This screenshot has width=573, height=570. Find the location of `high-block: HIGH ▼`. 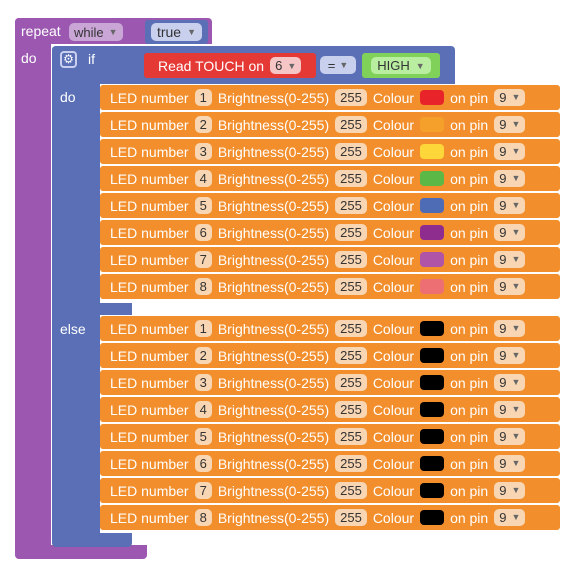

high-block: HIGH ▼ is located at coordinates (401, 65).